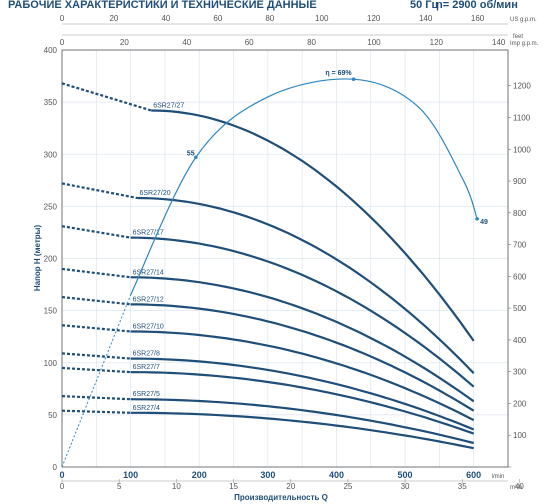 The height and width of the screenshot is (504, 560). Describe the element at coordinates (62, 486) in the screenshot. I see `m3h-tick-label: 0` at that location.